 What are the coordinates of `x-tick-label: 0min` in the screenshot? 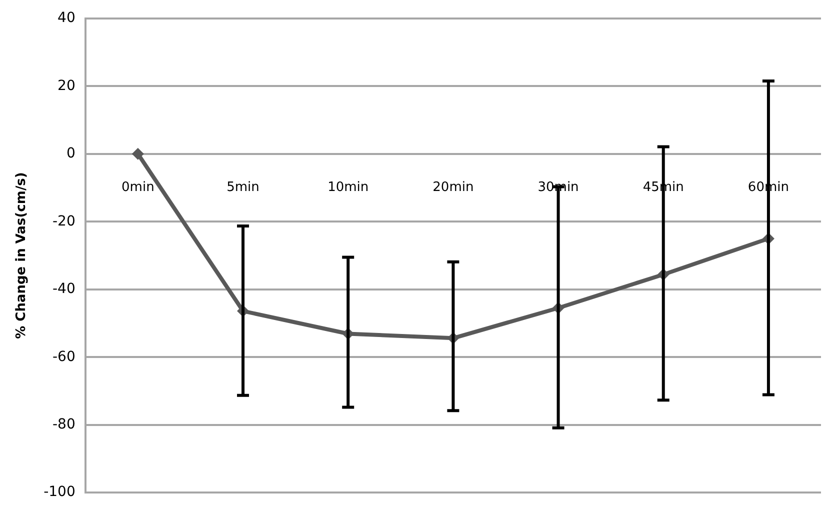 It's located at (138, 188).